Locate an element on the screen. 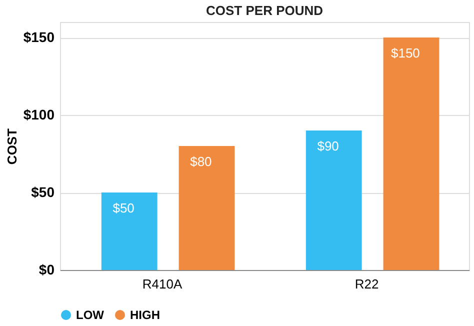 The image size is (474, 326). y-tick-label: $150 is located at coordinates (39, 37).